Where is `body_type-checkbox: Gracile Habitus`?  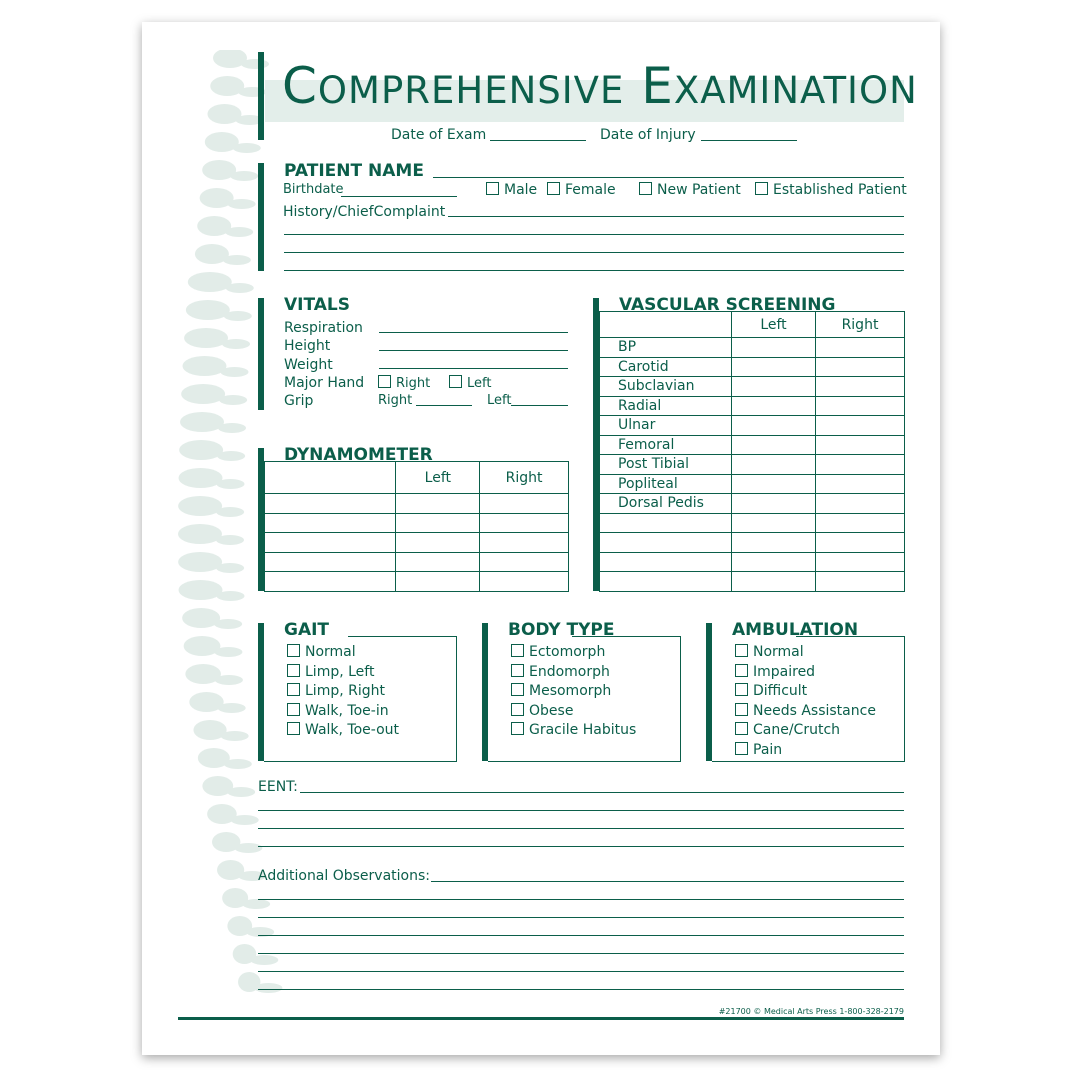 body_type-checkbox: Gracile Habitus is located at coordinates (573, 731).